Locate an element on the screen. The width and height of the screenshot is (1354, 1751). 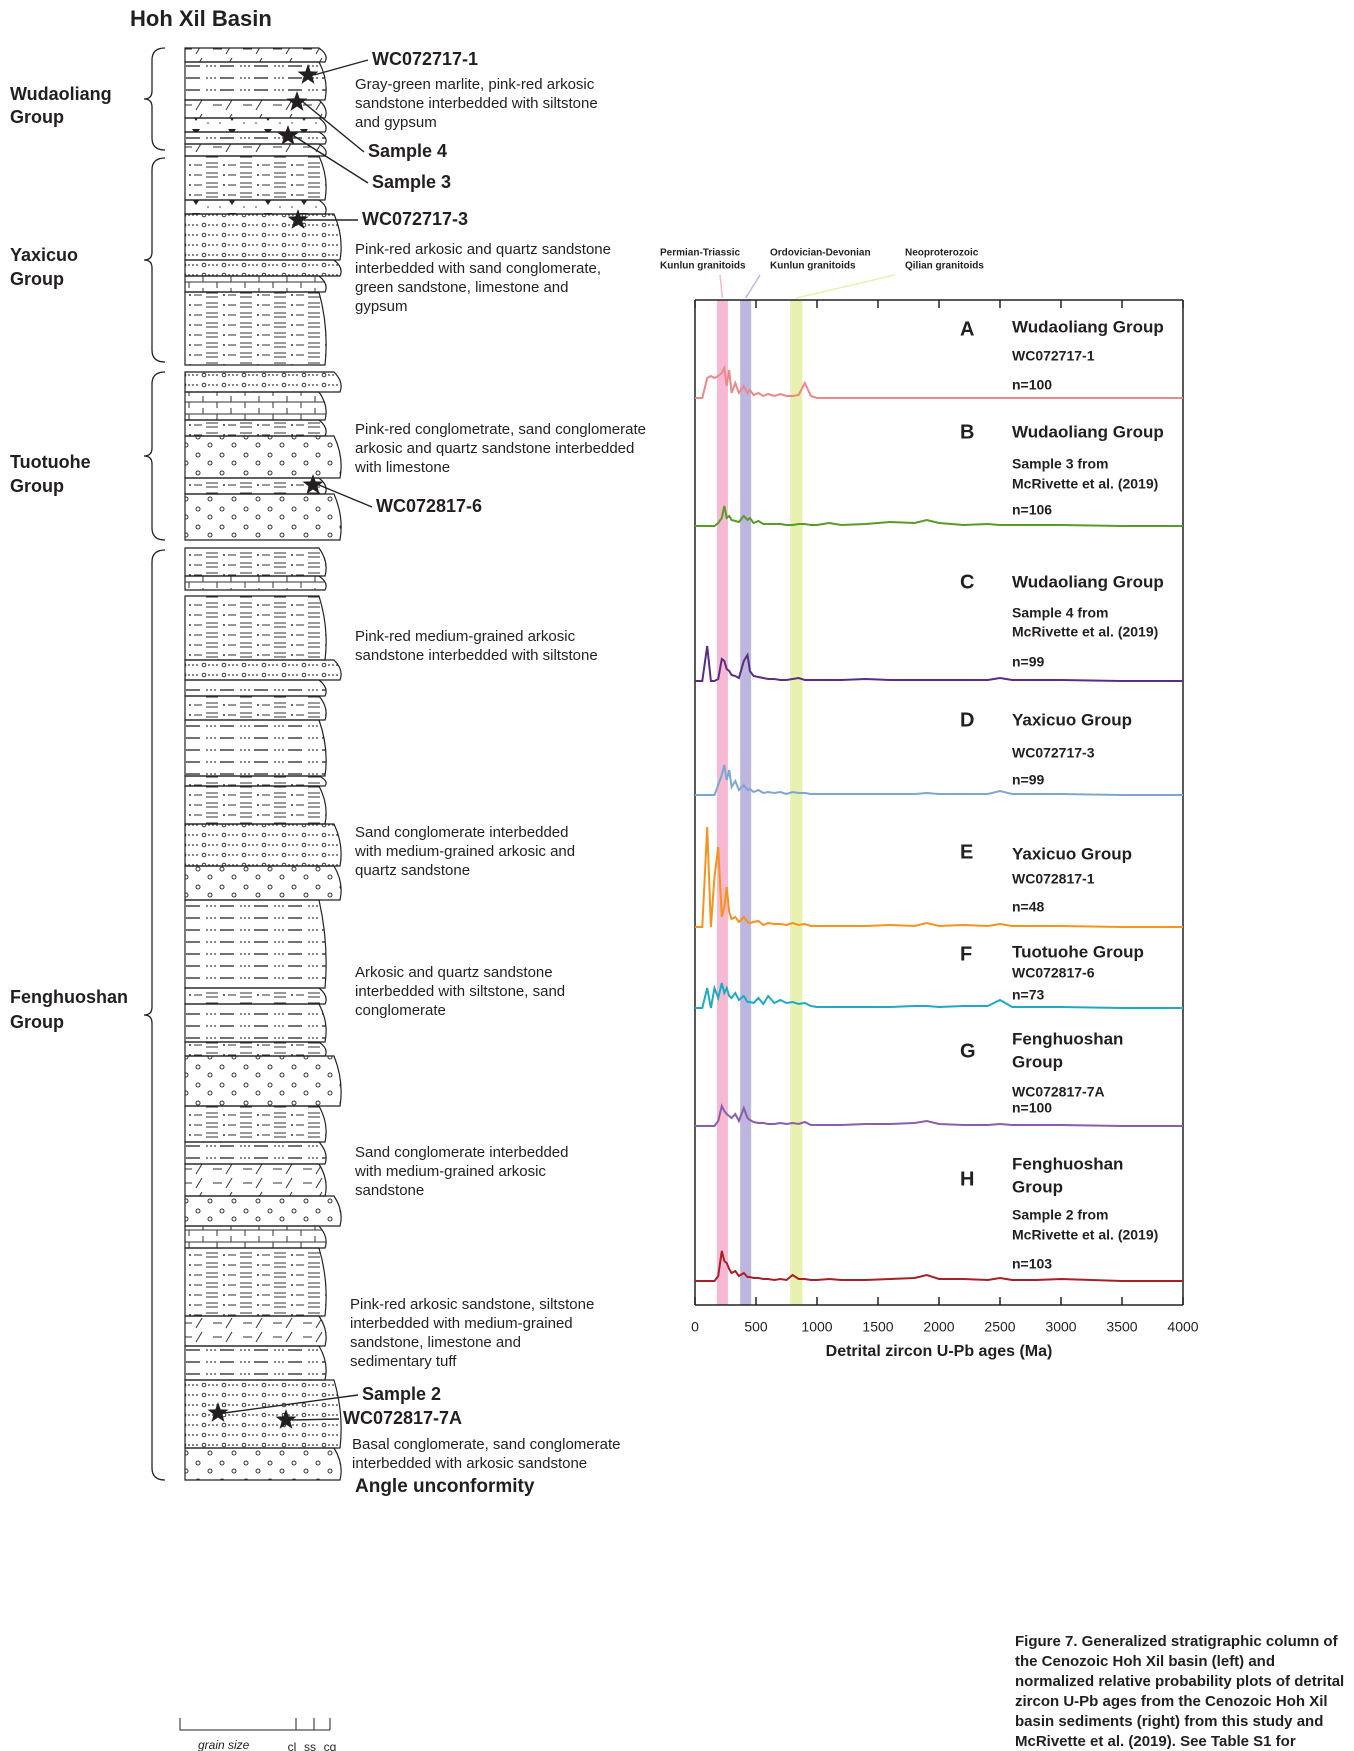
layer-description: and gypsum is located at coordinates (396, 122).